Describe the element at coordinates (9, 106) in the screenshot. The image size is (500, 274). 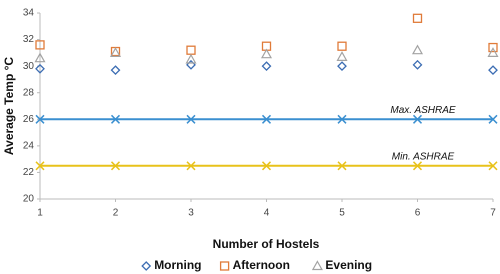
I see `y-axis-title: Average Temp °C` at that location.